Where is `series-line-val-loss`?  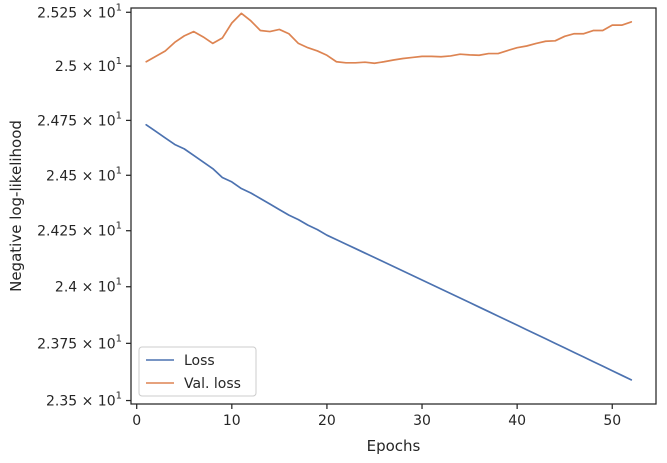 series-line-val-loss is located at coordinates (389, 38).